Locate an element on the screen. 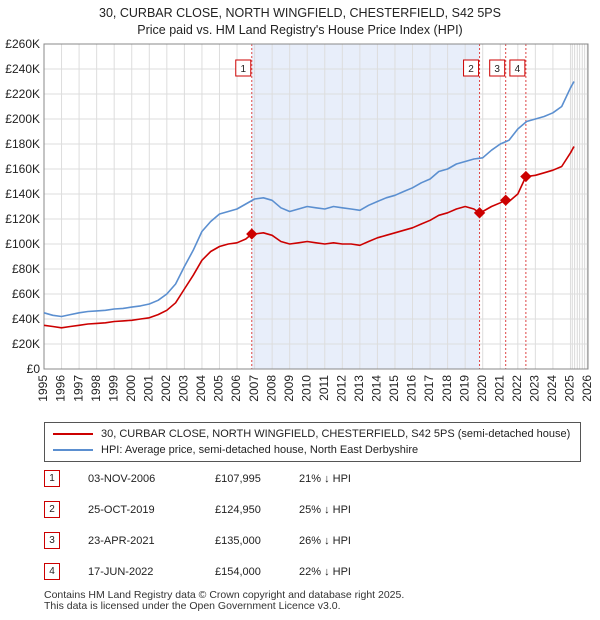 This screenshot has height=620, width=600. x-tick-label: 2006 is located at coordinates (236, 388).